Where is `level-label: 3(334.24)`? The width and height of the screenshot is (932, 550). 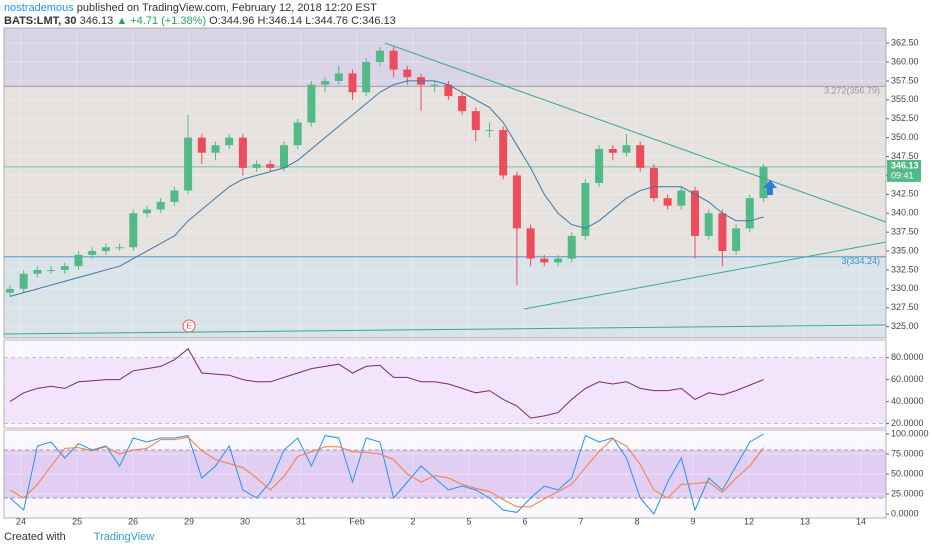
level-label: 3(334.24) is located at coordinates (860, 261).